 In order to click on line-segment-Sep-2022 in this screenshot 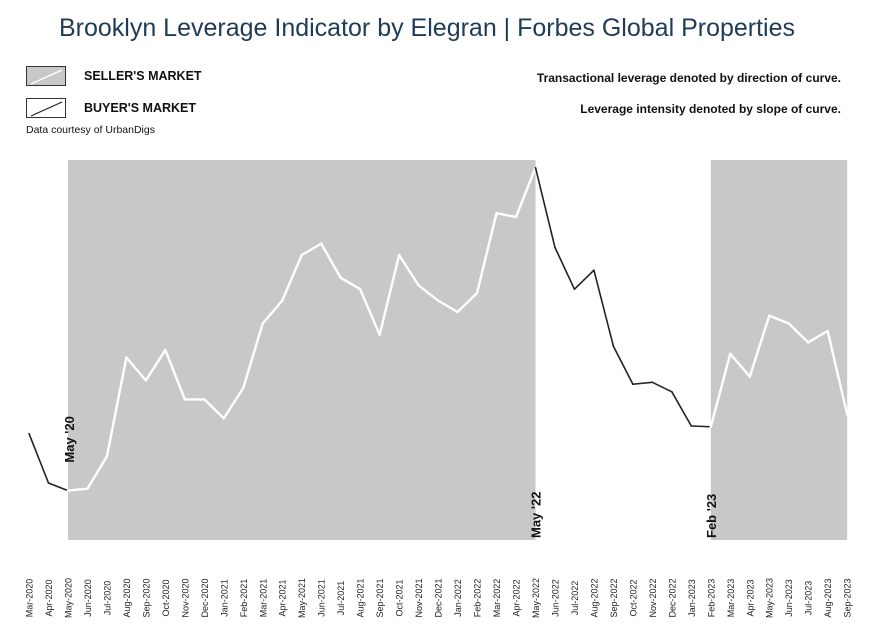, I will do `click(623, 365)`.